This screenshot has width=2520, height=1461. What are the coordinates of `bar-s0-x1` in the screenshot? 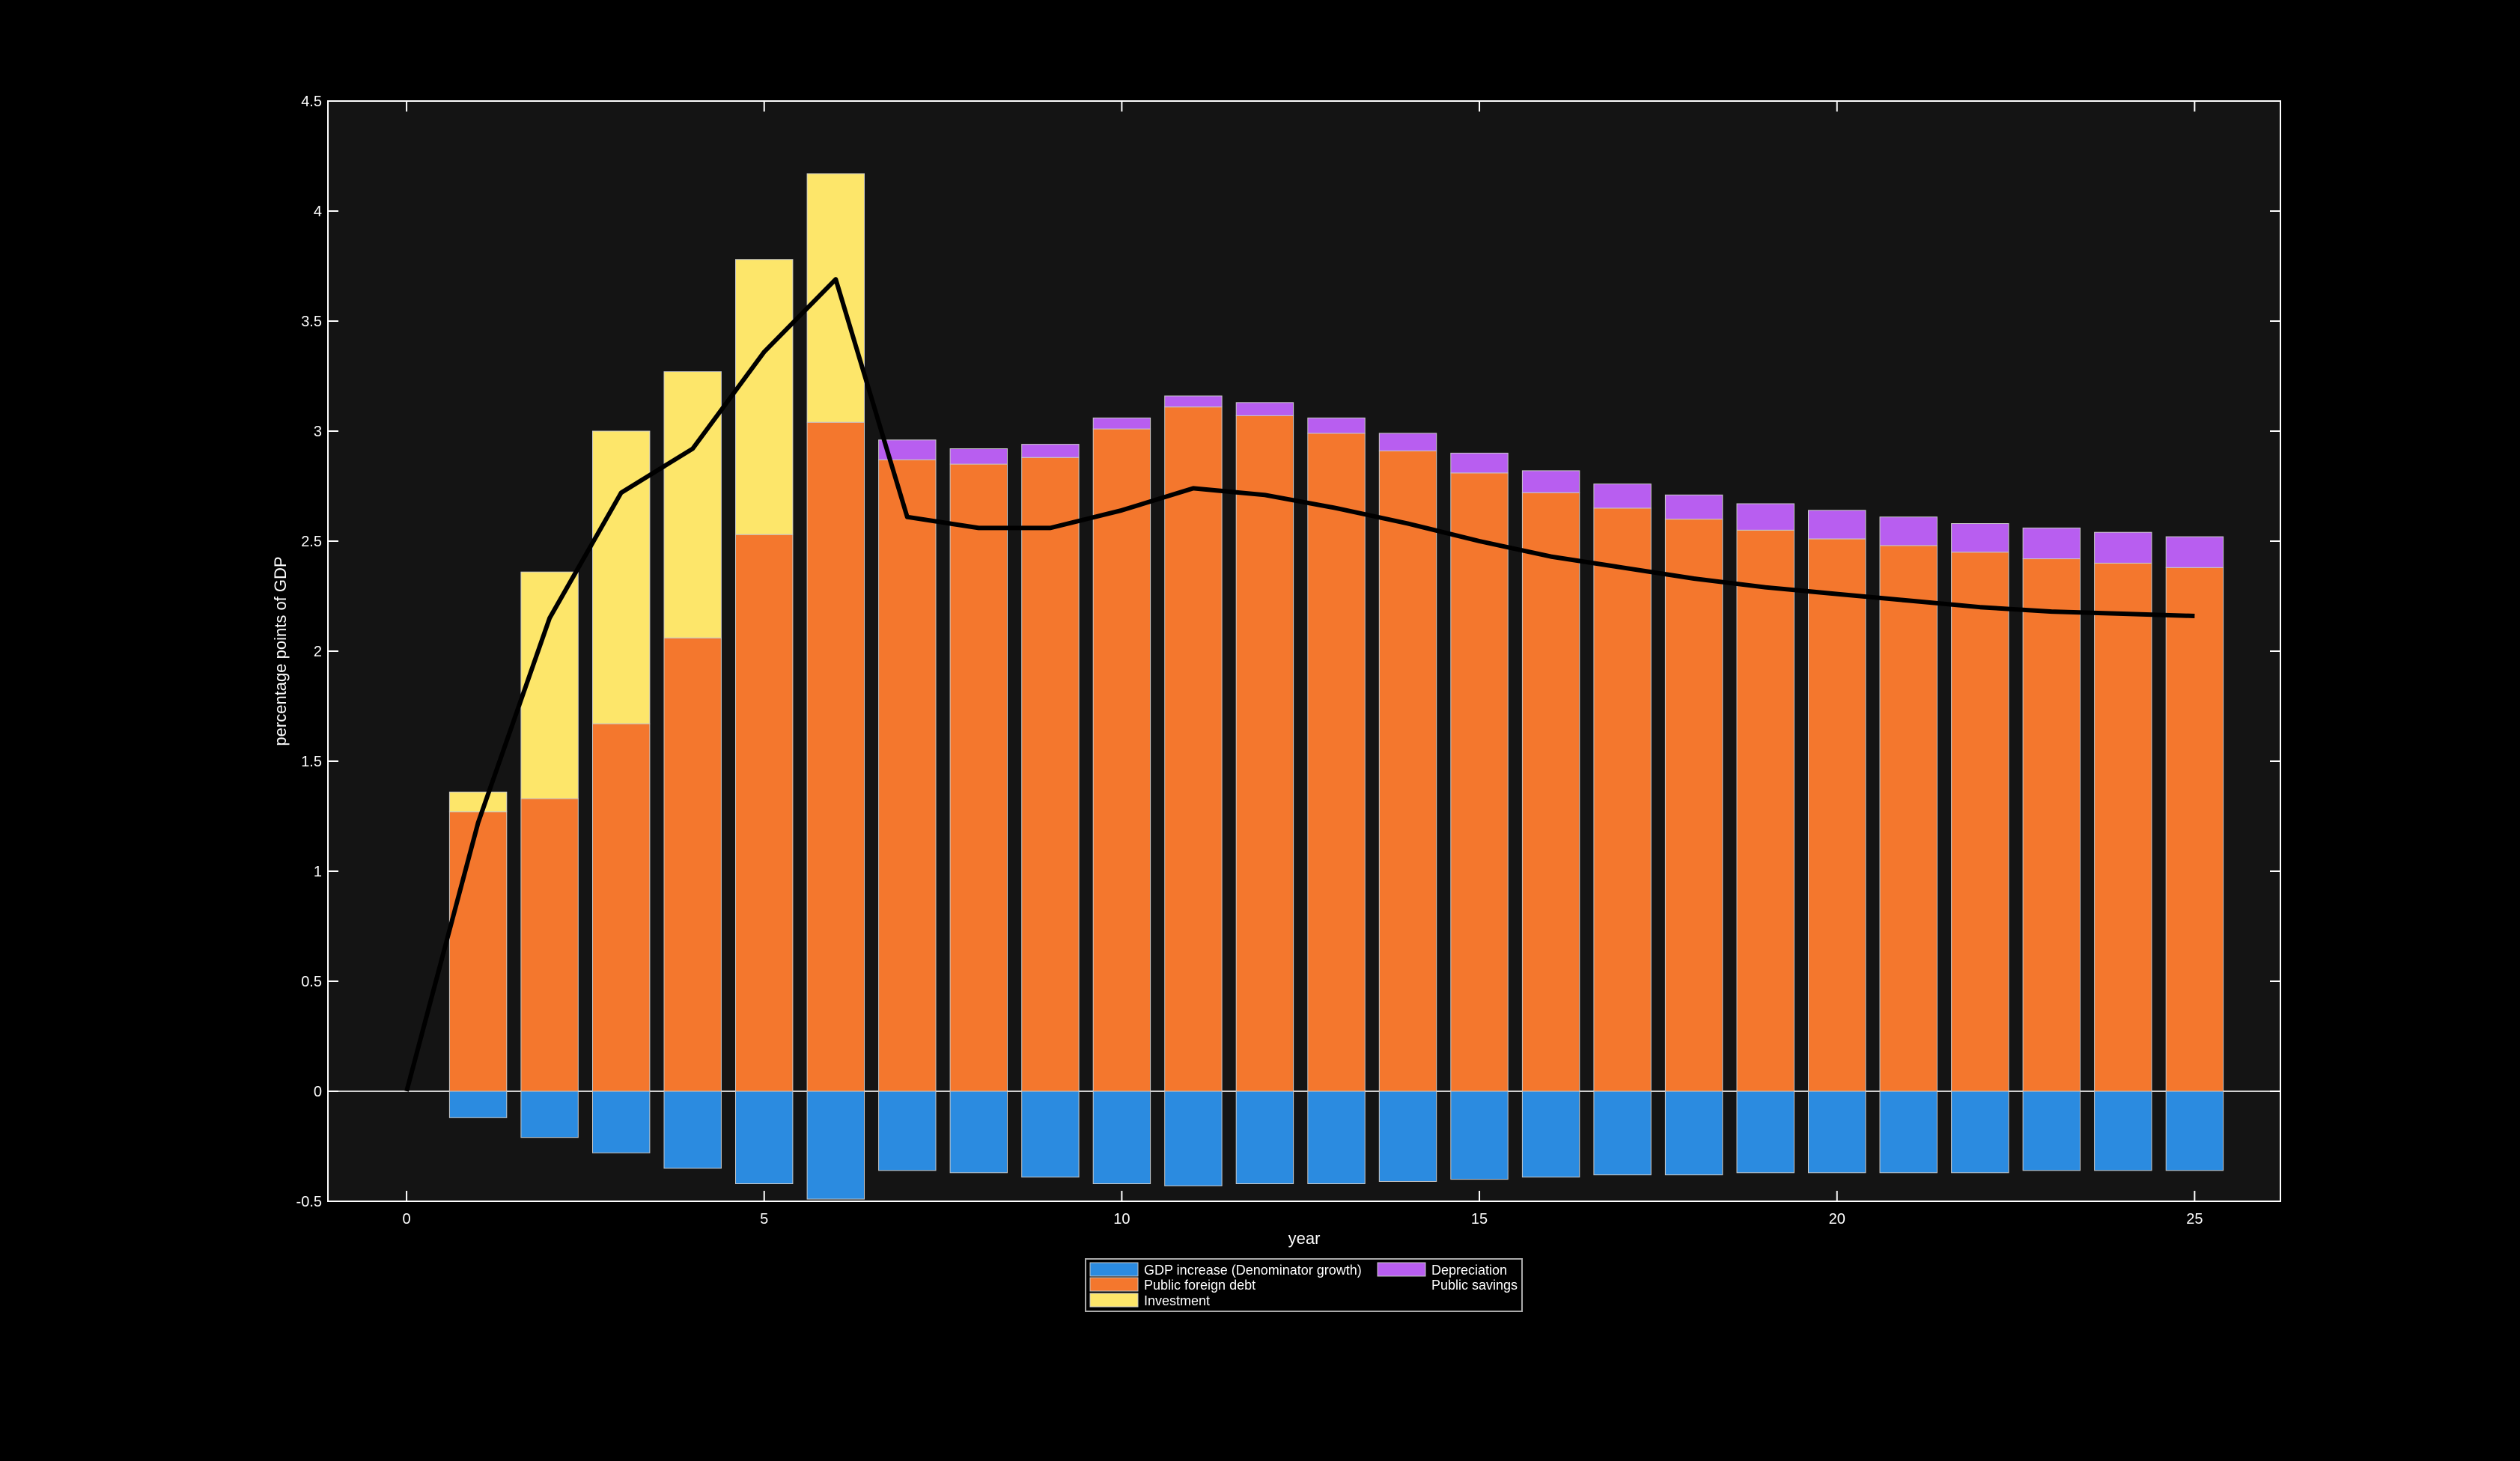 It's located at (478, 1104).